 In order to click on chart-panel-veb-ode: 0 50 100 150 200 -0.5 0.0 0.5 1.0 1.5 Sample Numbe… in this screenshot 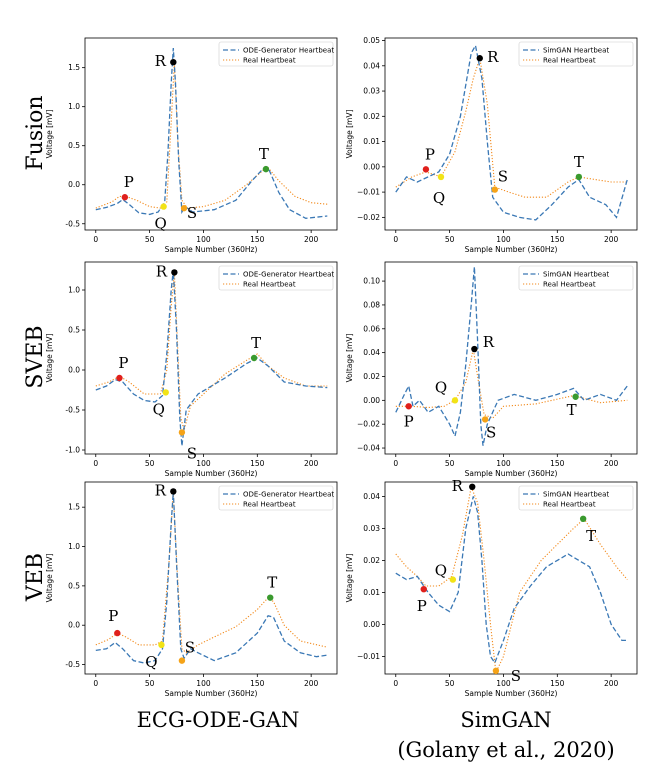, I will do `click(191, 589)`.